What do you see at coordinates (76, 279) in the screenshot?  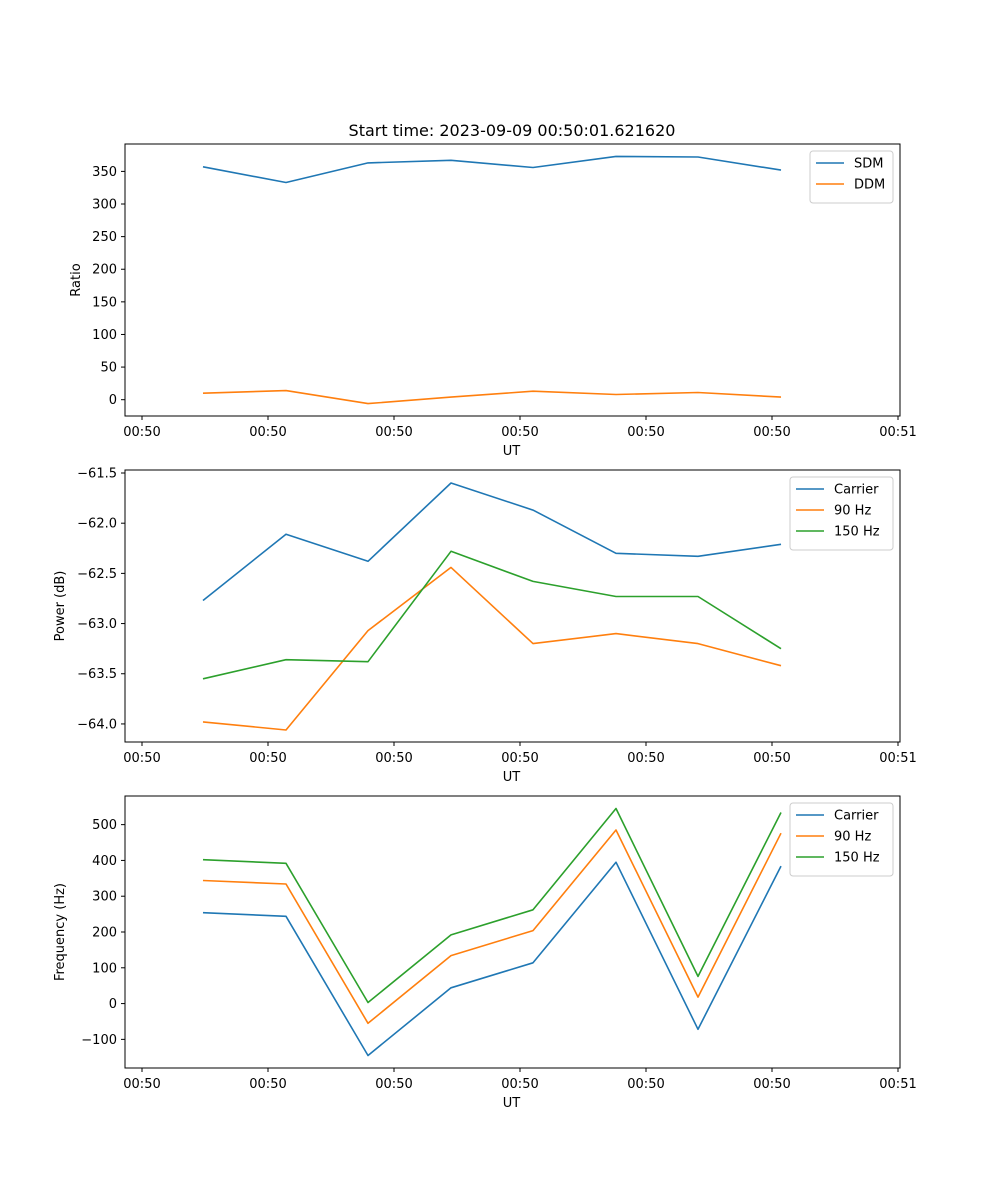 I see `y-axis-label: Ratio` at bounding box center [76, 279].